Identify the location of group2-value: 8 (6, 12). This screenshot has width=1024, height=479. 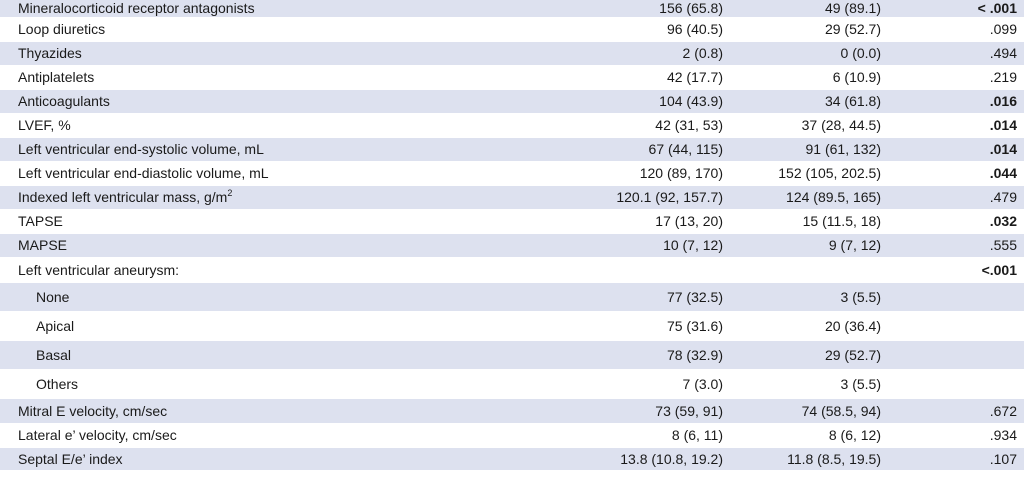
(802, 434).